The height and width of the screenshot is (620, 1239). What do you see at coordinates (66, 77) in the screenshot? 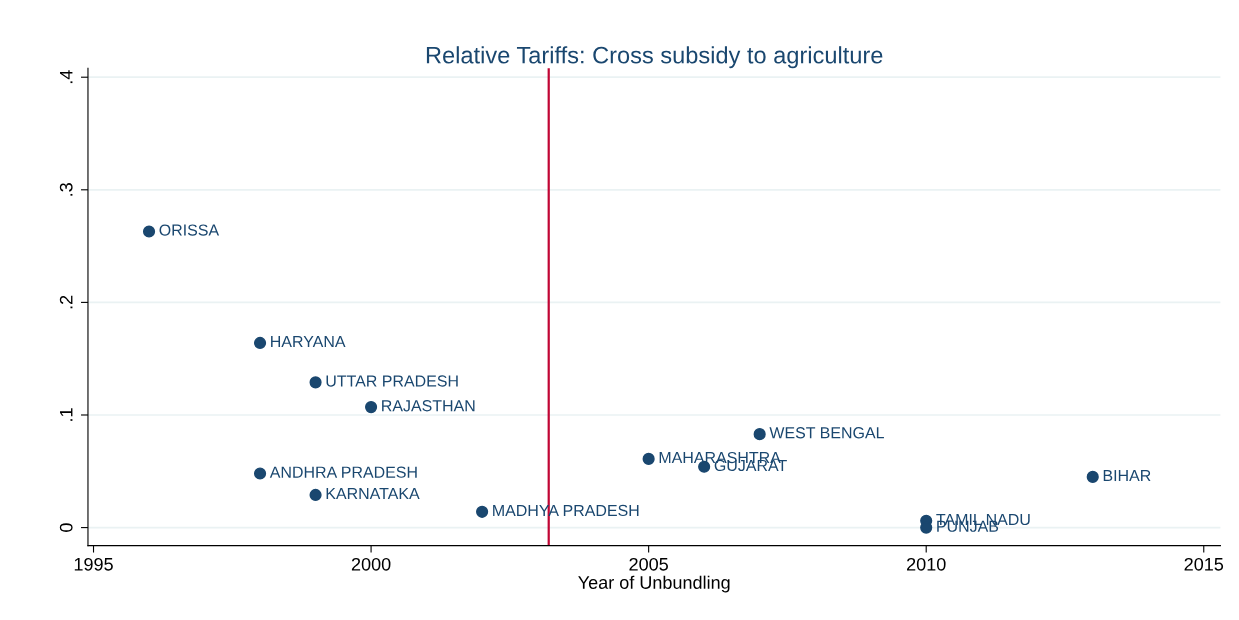
I see `y-tick-label: .4` at bounding box center [66, 77].